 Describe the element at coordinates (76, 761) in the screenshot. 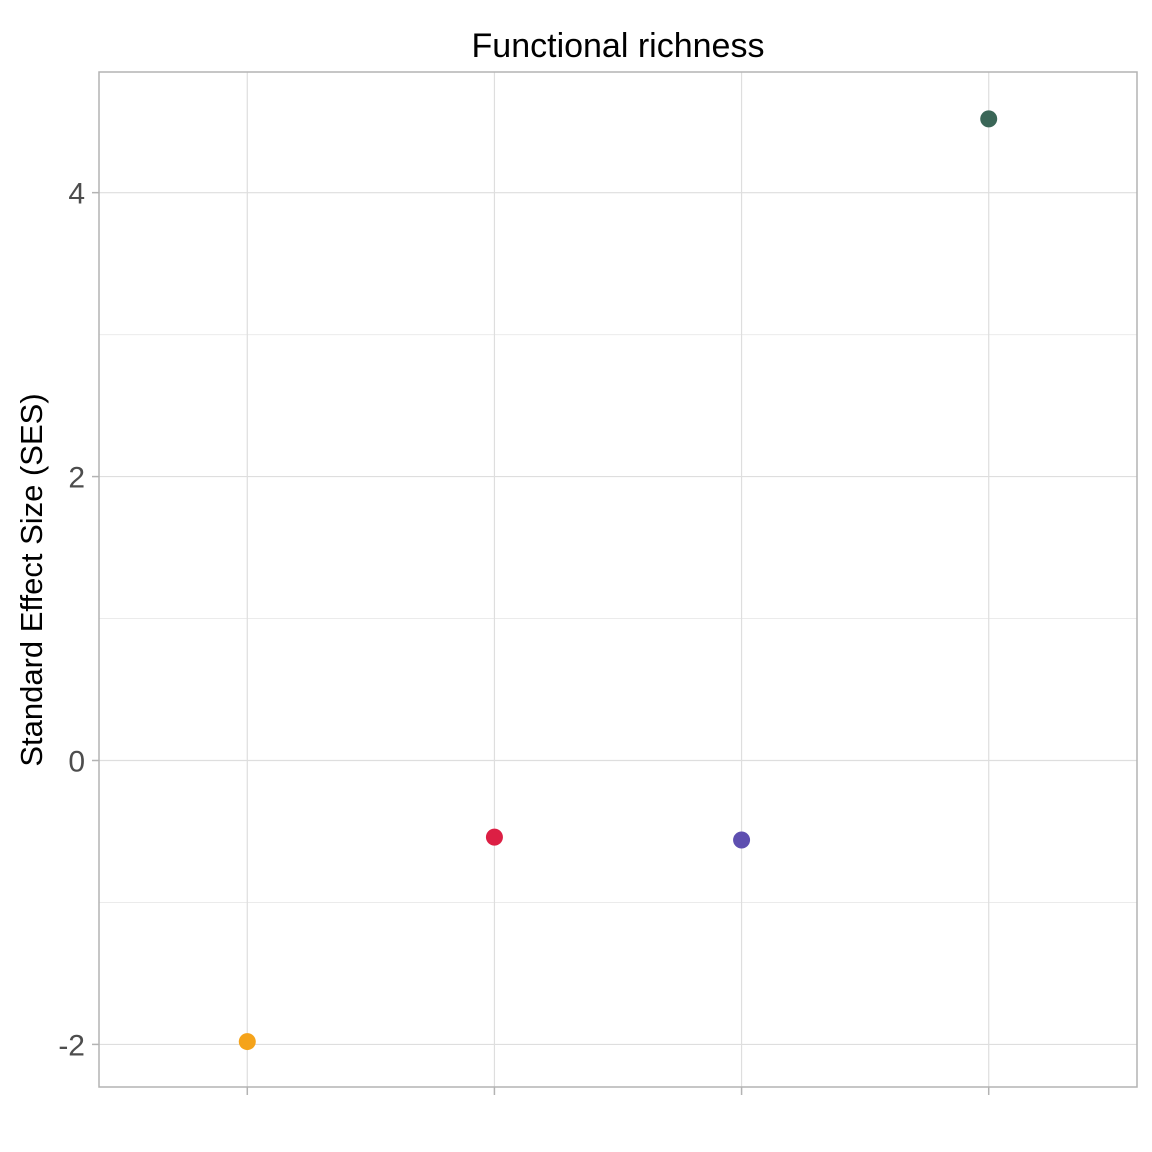

I see `y-tick-label: 0` at that location.